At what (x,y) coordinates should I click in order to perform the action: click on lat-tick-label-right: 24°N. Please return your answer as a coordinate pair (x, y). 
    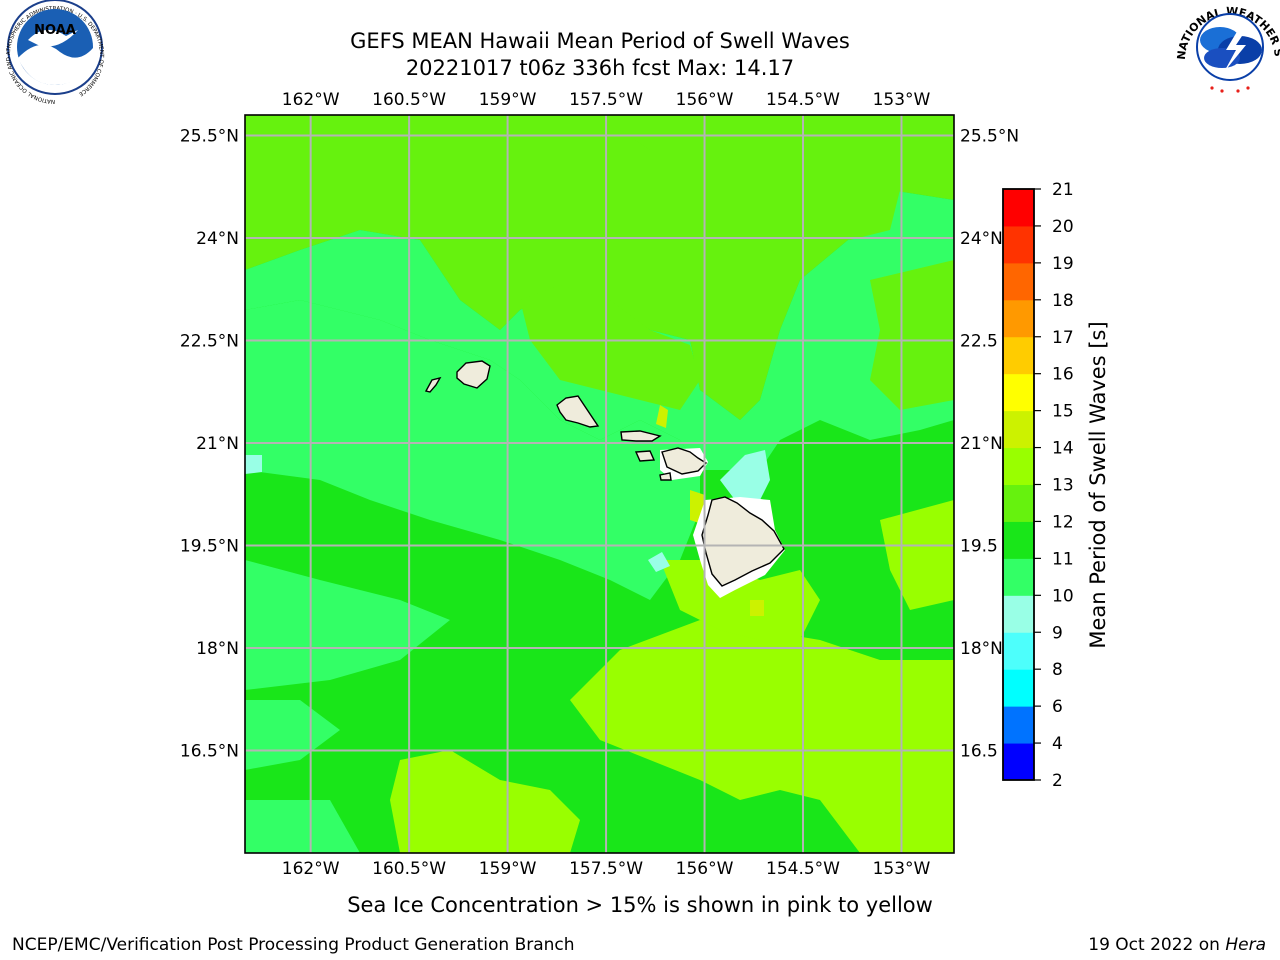
    Looking at the image, I should click on (981, 239).